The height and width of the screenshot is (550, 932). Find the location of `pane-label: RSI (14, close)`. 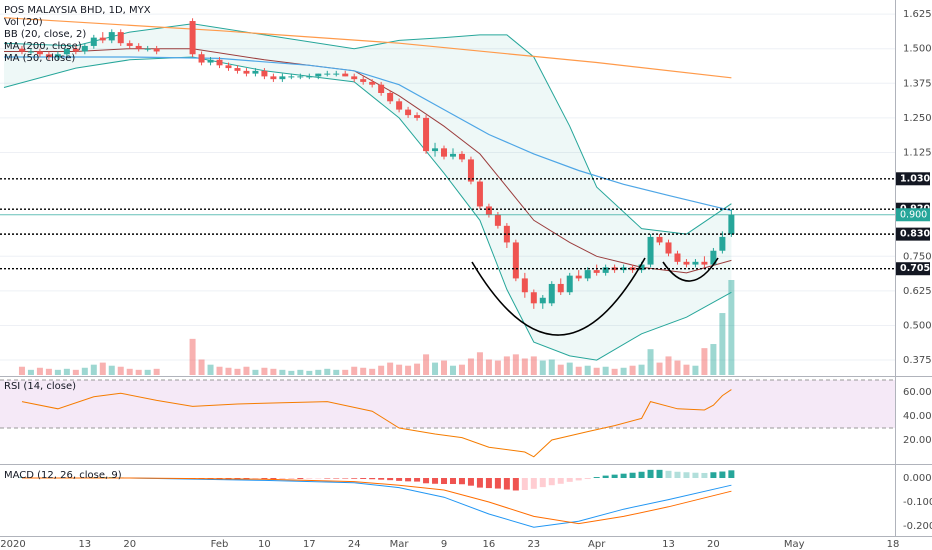

pane-label: RSI (14, close) is located at coordinates (40, 386).